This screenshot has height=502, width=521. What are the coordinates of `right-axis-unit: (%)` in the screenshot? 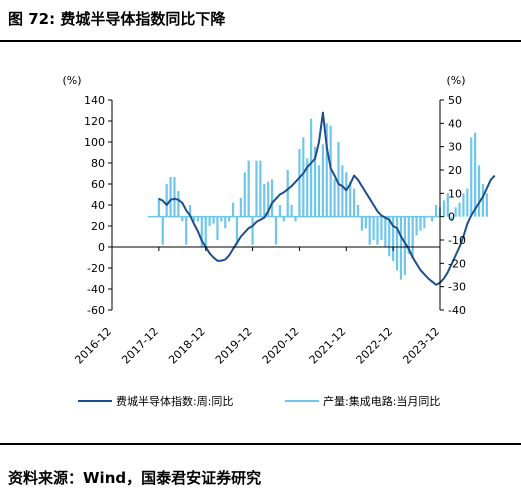 It's located at (455, 80).